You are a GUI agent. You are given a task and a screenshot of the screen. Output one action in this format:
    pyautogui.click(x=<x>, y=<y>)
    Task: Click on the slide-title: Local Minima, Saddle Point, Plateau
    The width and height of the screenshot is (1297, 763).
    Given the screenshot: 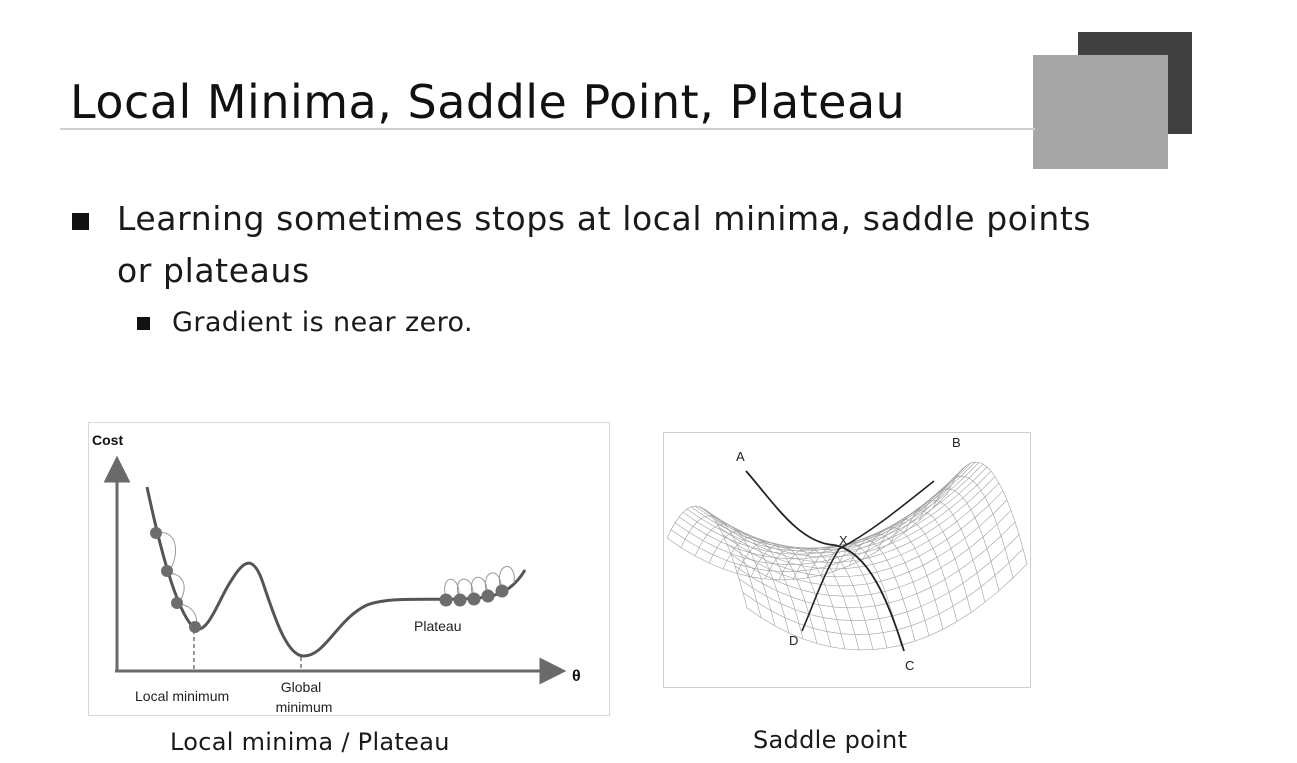 What is the action you would take?
    pyautogui.click(x=488, y=102)
    